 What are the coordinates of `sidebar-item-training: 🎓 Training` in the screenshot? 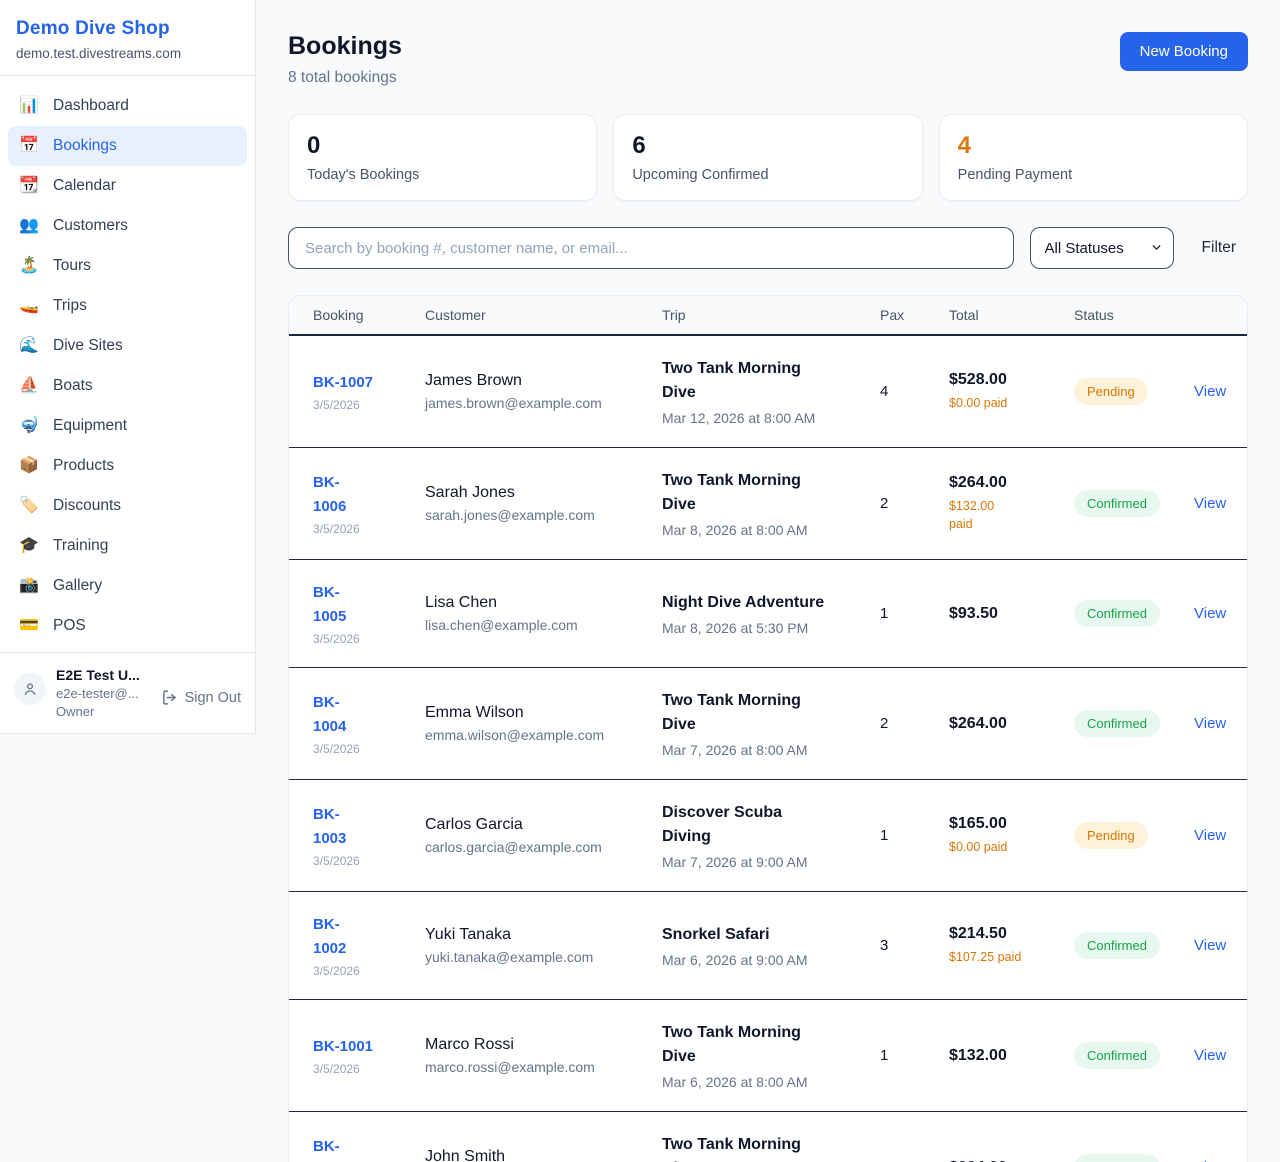 It's located at (127, 546).